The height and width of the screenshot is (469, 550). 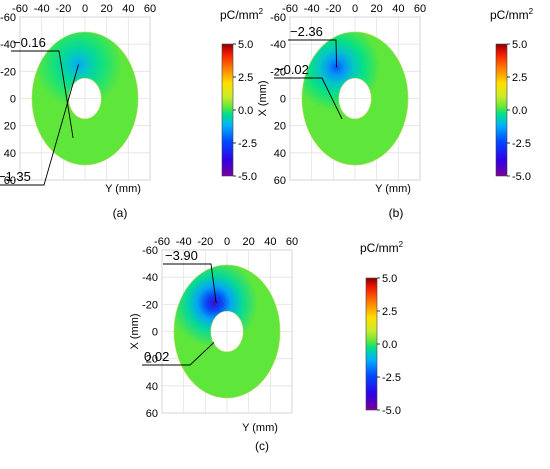 I want to click on annotation-label: −1.35, so click(x=15, y=176).